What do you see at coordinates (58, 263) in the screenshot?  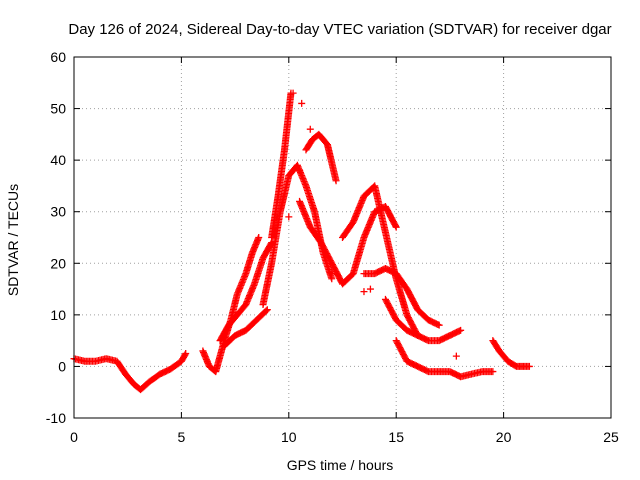 I see `y-tick-label: 20` at bounding box center [58, 263].